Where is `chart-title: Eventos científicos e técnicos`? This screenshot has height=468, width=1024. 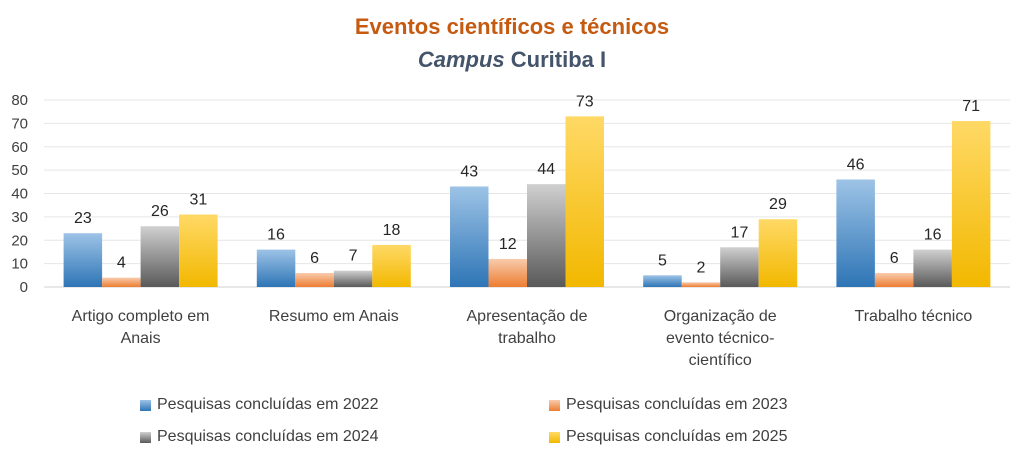
chart-title: Eventos científicos e técnicos is located at coordinates (512, 26).